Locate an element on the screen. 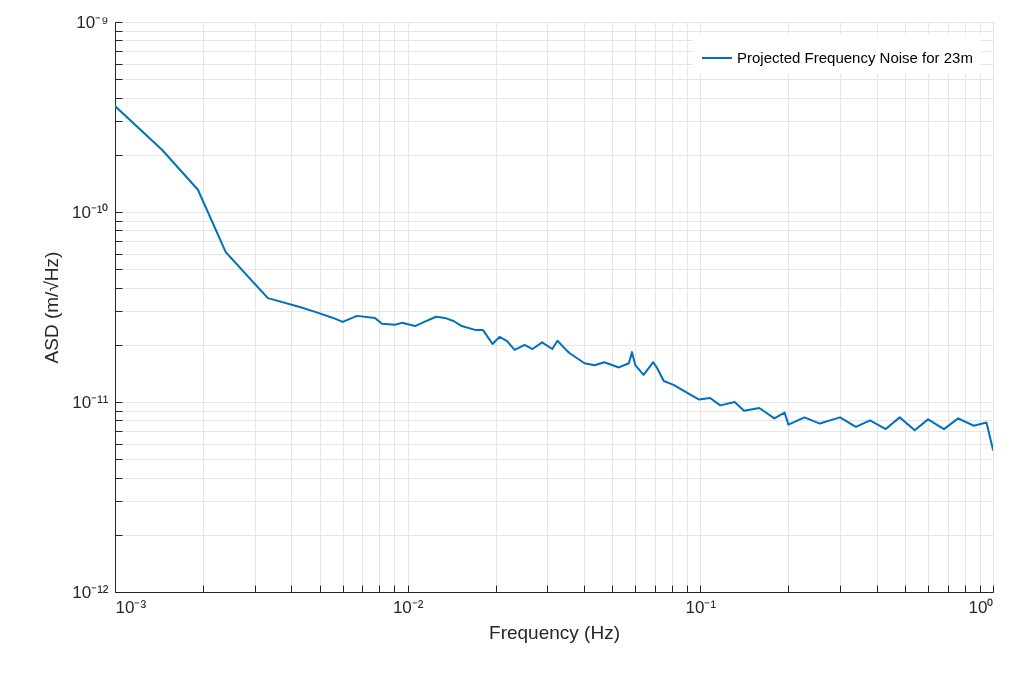 The image size is (1016, 678). x-tick-label: 10⁻² is located at coordinates (408, 607).